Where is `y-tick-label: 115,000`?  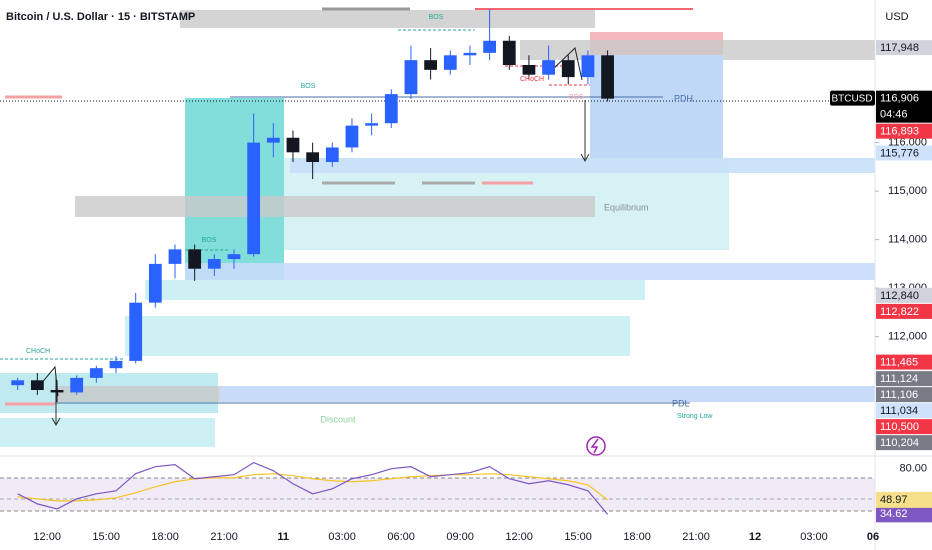
y-tick-label: 115,000 is located at coordinates (907, 191).